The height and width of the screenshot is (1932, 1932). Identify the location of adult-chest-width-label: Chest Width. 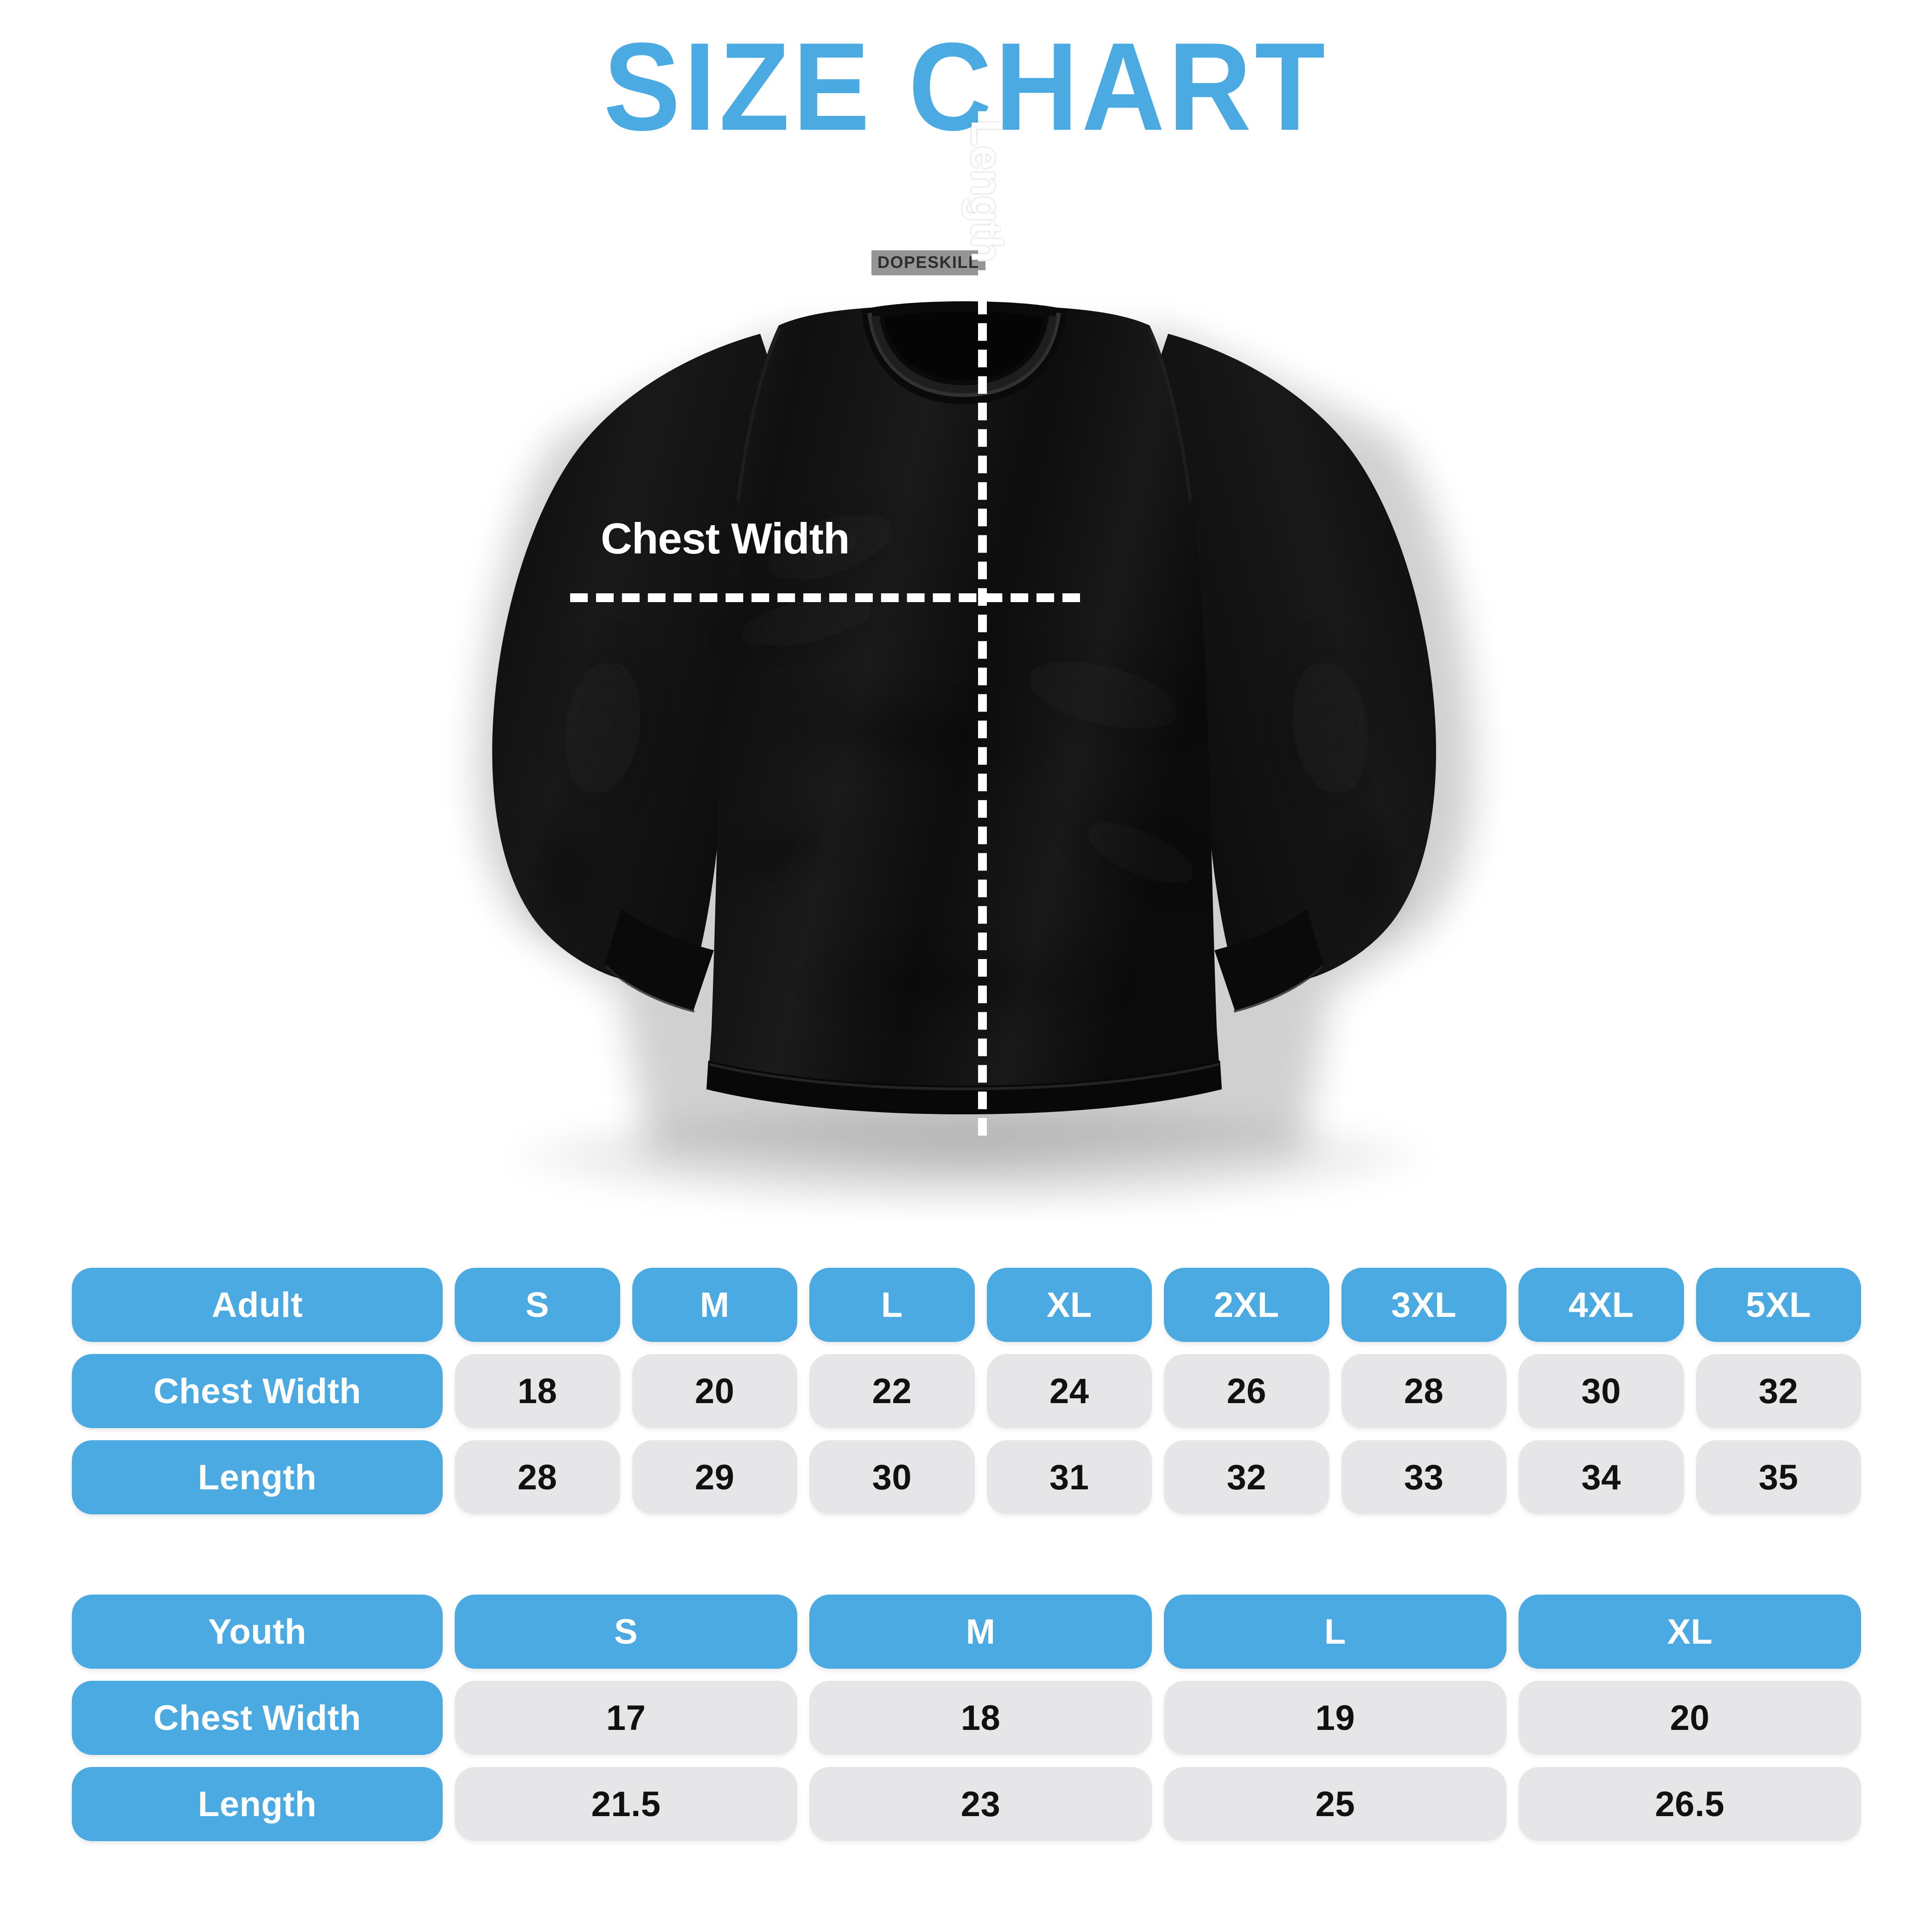
(257, 1391).